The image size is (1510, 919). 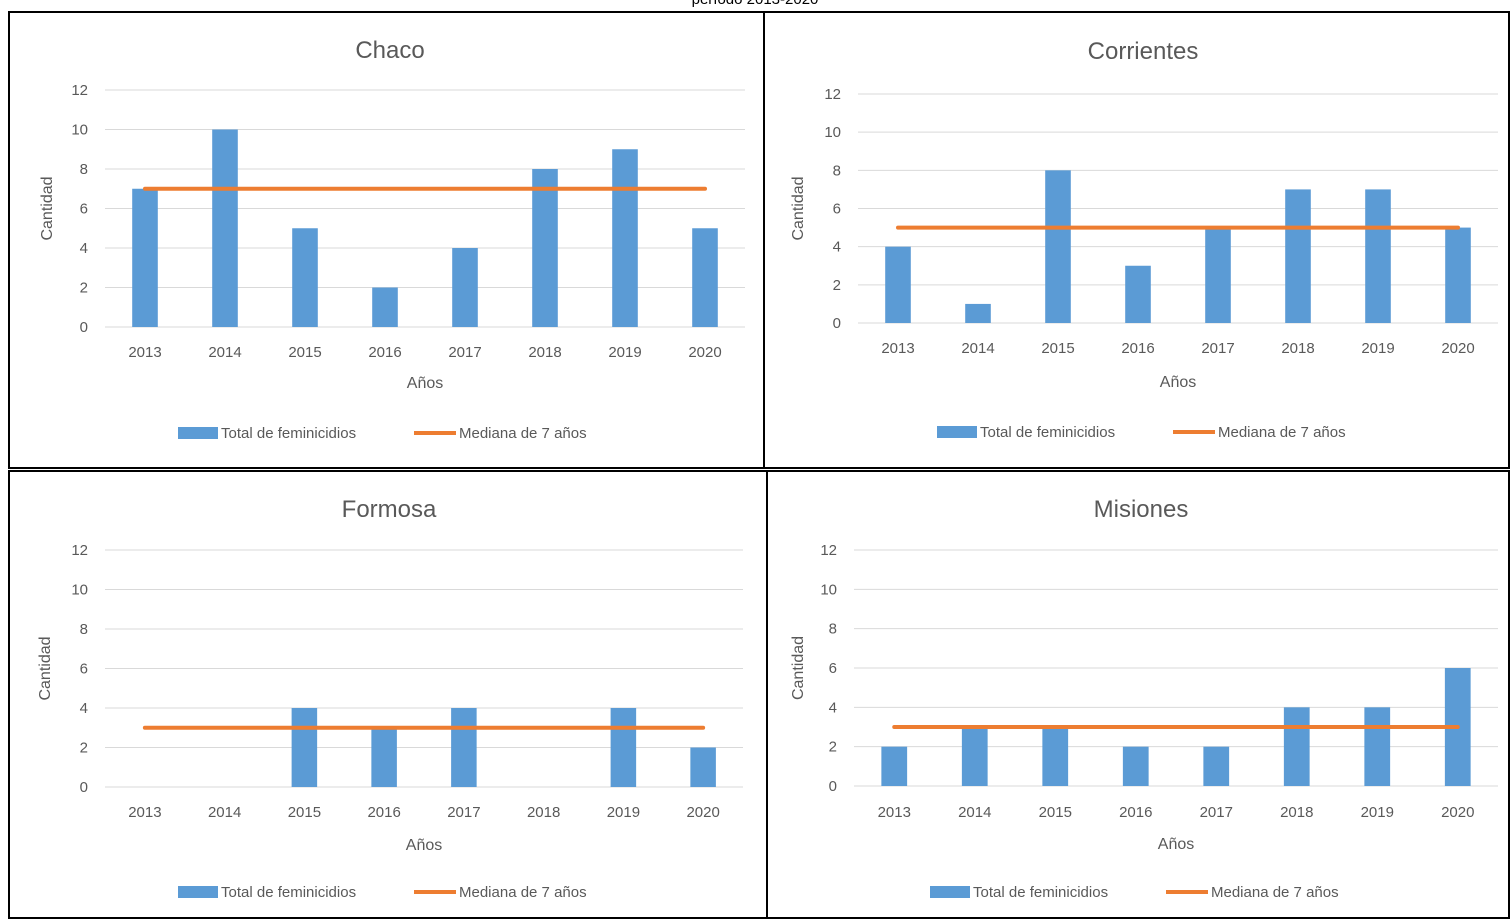 What do you see at coordinates (1143, 51) in the screenshot?
I see `chart-title: Corrientes` at bounding box center [1143, 51].